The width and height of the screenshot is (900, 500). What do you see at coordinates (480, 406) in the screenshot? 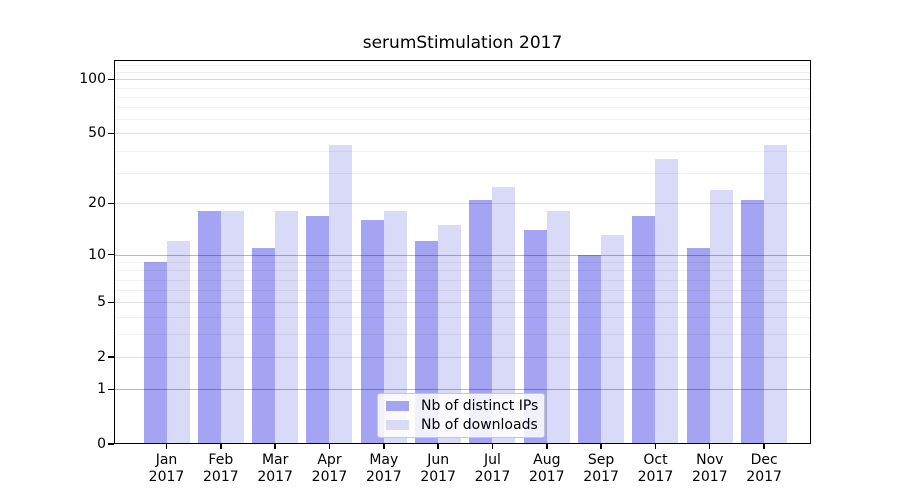
I see `legend-label-distinct-ips: Nb of distinct IPs` at bounding box center [480, 406].